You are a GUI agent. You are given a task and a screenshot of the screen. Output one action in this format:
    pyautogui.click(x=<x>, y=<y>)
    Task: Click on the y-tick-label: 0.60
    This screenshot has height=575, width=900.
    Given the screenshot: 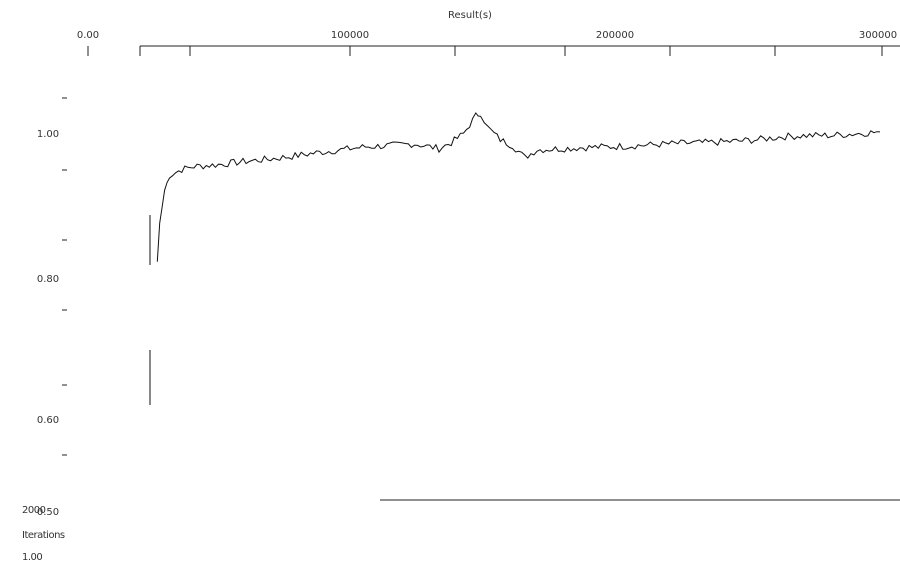 What is the action you would take?
    pyautogui.click(x=48, y=420)
    